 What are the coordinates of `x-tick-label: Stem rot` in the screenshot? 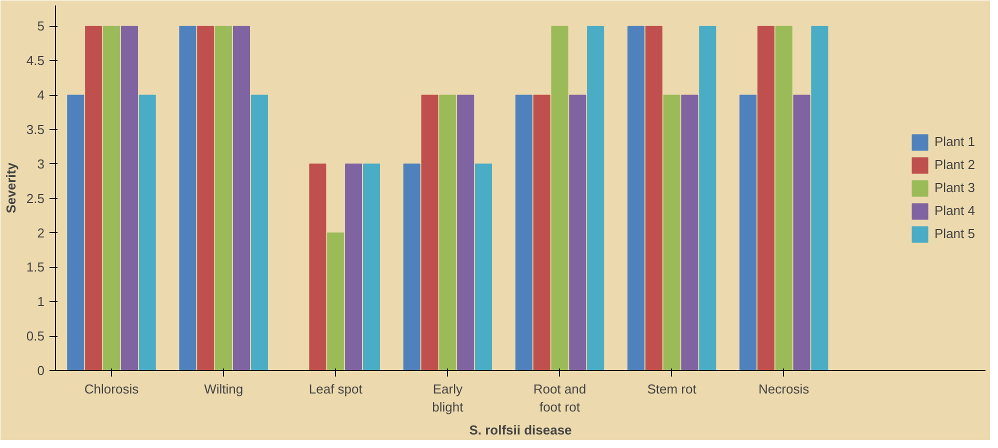 It's located at (672, 389).